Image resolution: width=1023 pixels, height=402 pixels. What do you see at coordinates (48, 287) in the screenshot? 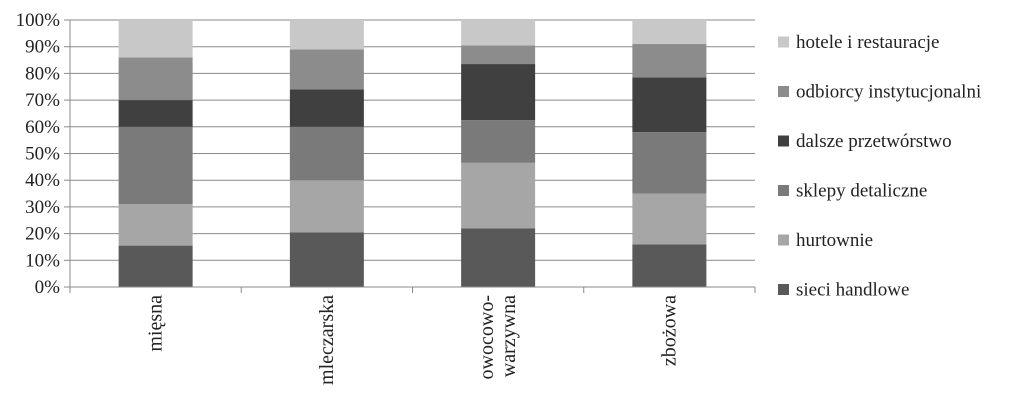
I see `y-tick-label: 0%` at bounding box center [48, 287].